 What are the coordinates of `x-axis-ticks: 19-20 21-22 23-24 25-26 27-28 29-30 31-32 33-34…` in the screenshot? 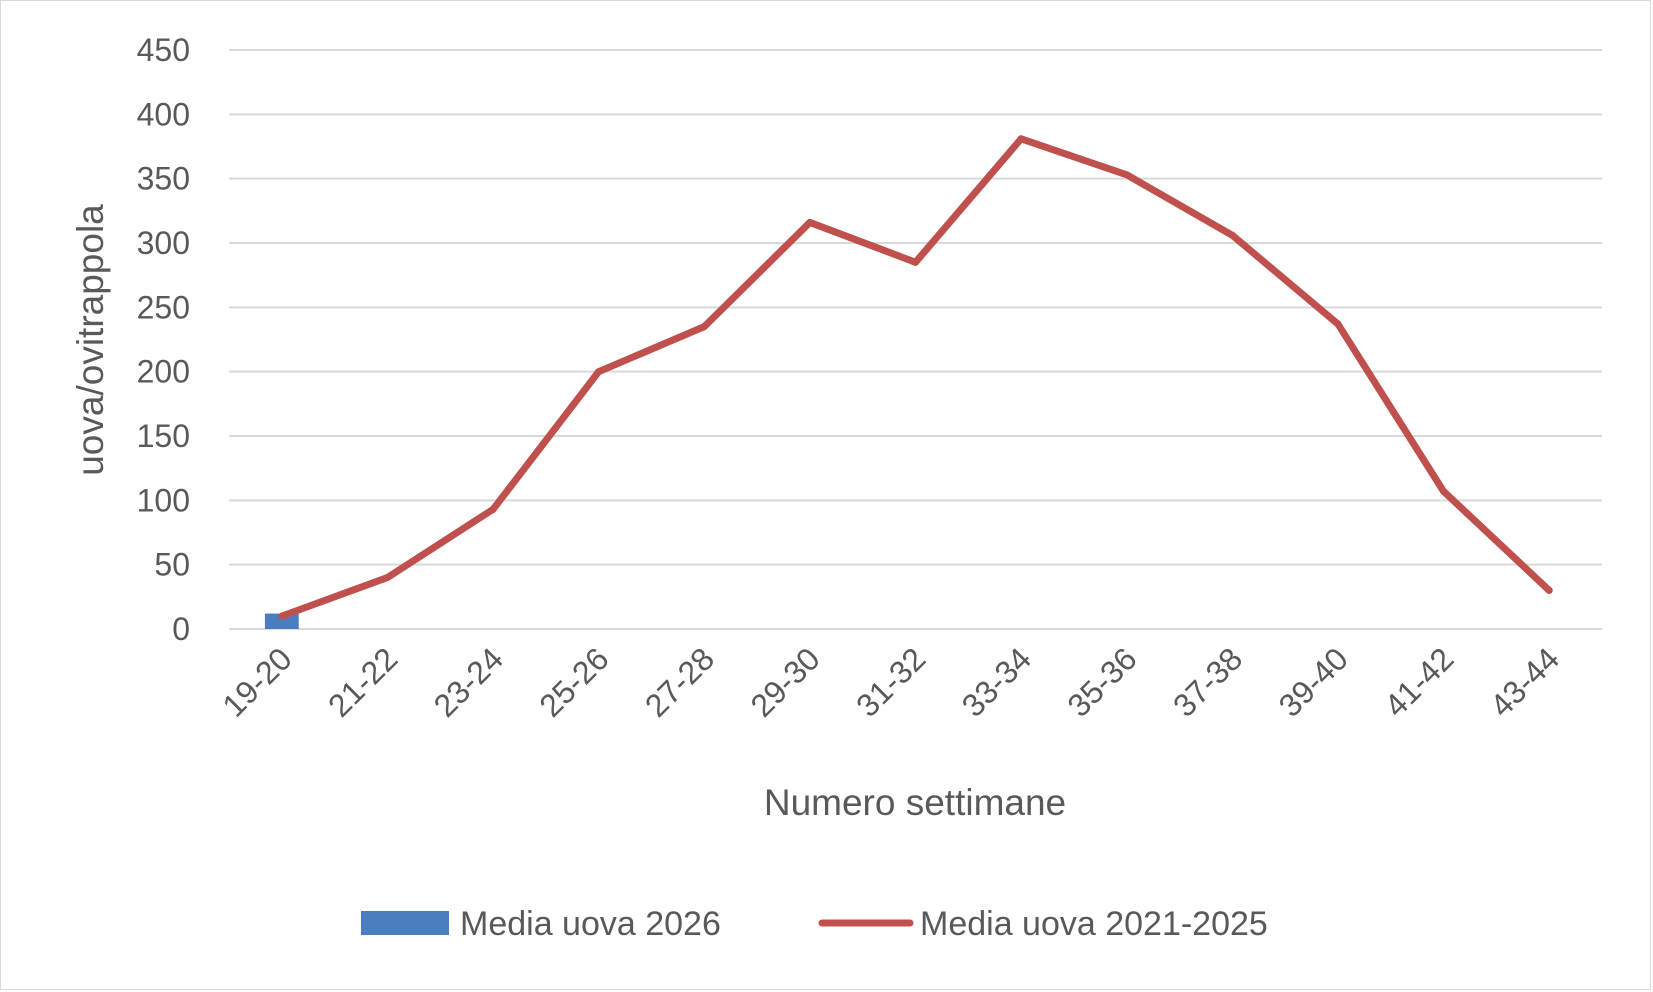 It's located at (890, 681).